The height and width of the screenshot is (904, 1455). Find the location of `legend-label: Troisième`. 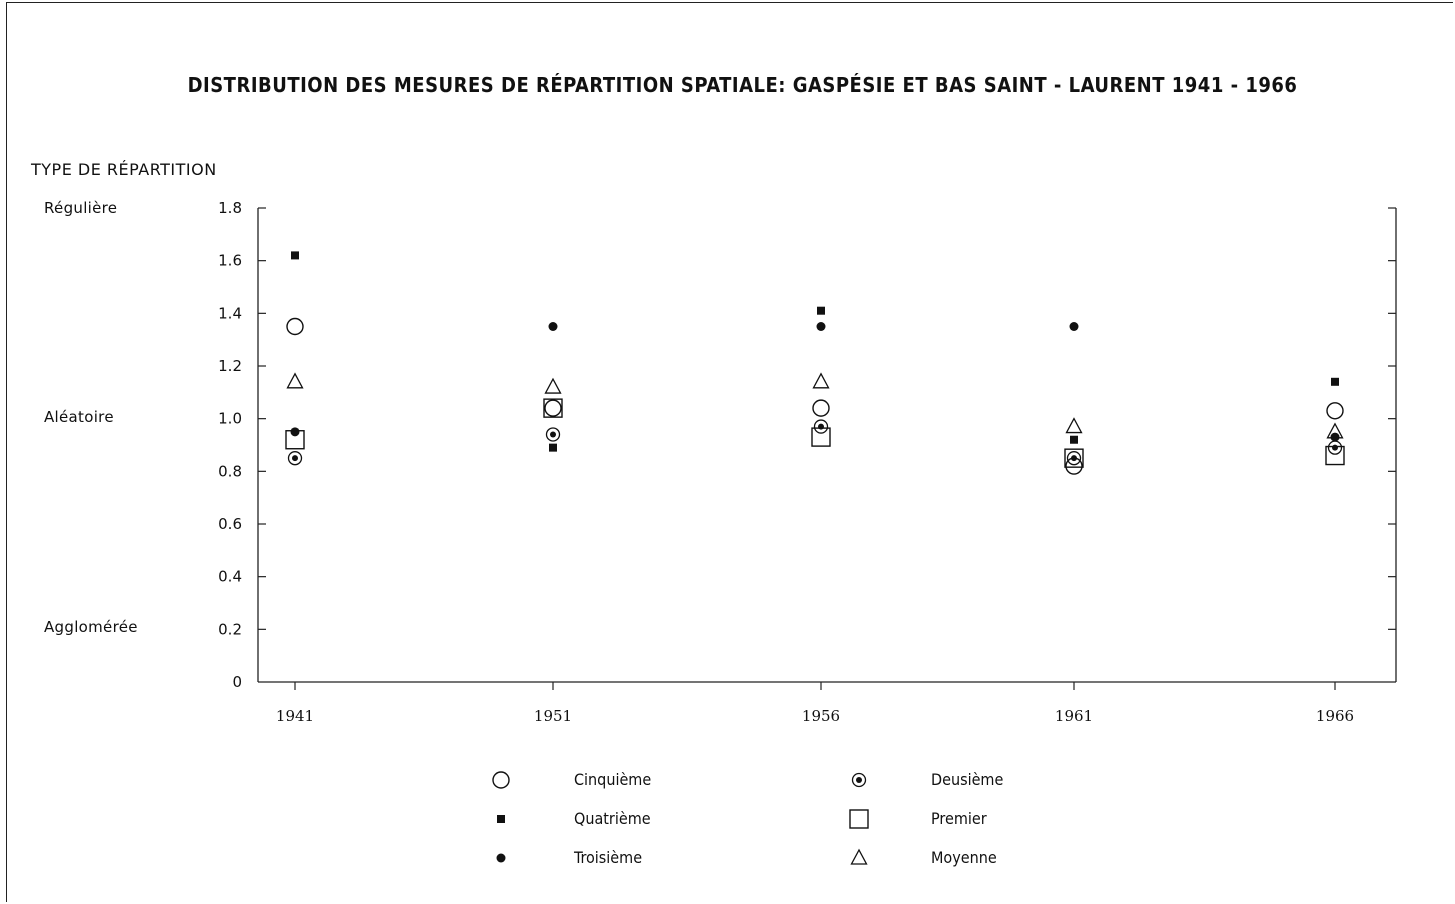

legend-label: Troisième is located at coordinates (608, 857).